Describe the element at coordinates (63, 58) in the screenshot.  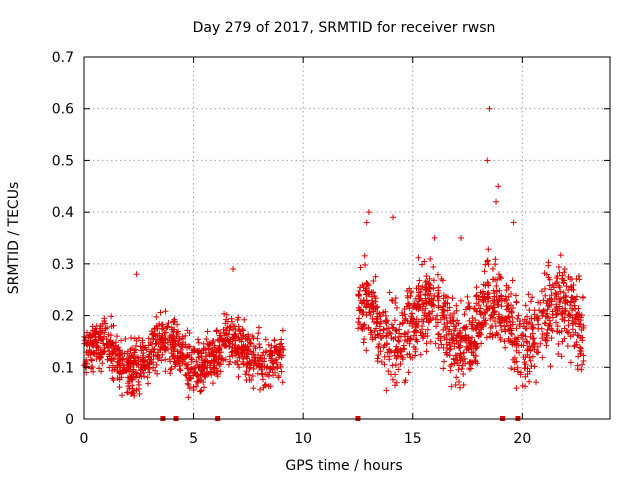
I see `y-tick-label: 0.7` at that location.